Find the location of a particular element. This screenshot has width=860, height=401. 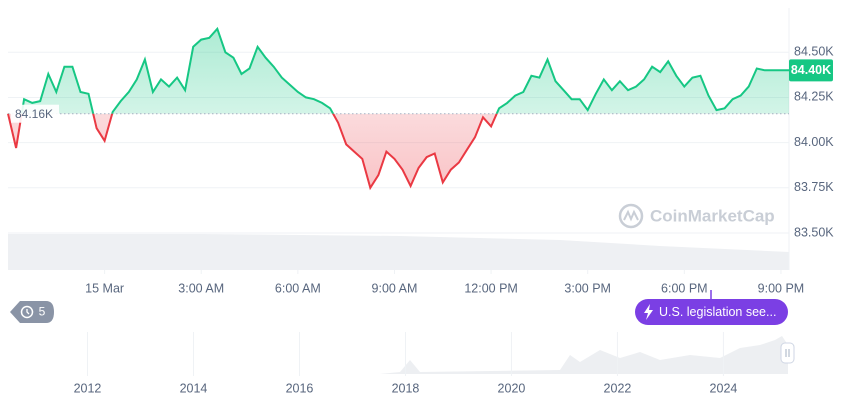

navigator-area is located at coordinates (398, 355).